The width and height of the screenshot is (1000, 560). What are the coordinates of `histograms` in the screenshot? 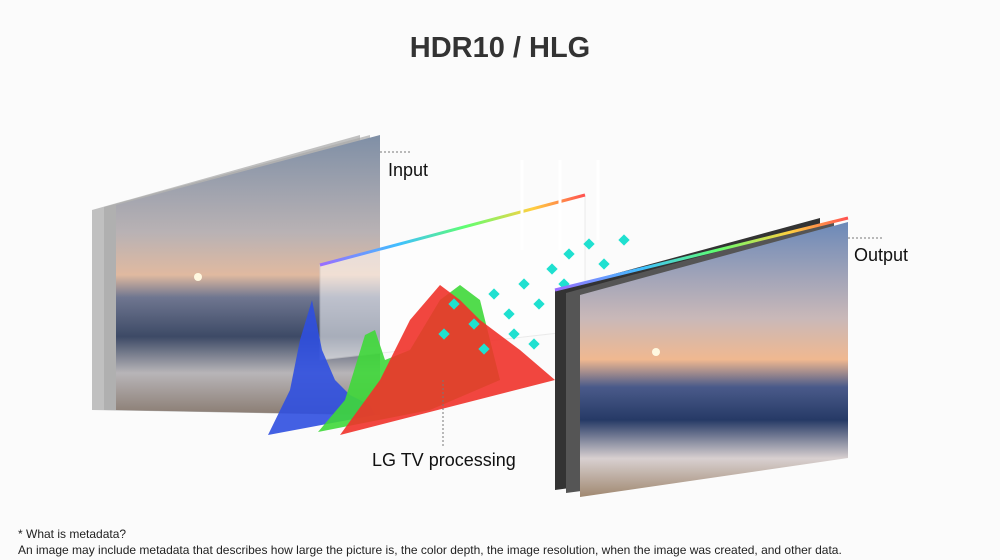 It's located at (411, 360).